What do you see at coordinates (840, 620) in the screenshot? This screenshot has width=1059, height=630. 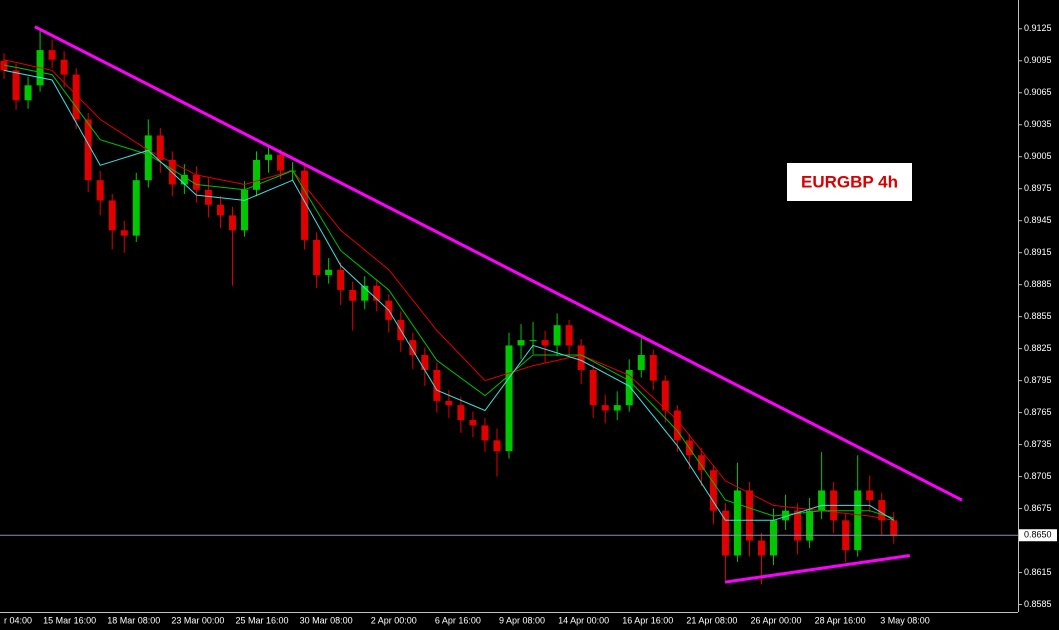 I see `x-tick-label: 28 Apr 16:00` at bounding box center [840, 620].